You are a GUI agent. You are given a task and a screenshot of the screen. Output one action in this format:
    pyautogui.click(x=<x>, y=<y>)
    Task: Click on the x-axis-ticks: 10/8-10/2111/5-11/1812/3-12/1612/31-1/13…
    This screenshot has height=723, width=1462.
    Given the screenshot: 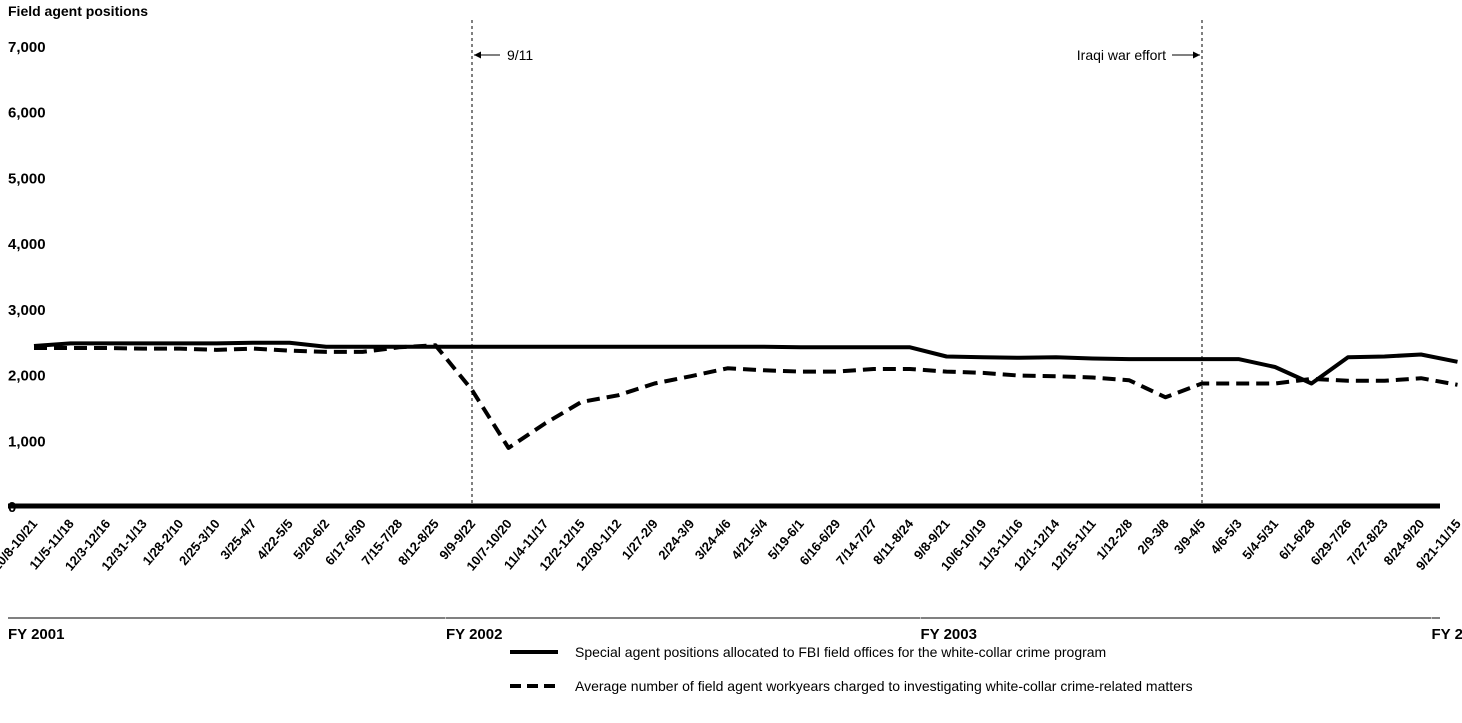 What is the action you would take?
    pyautogui.click(x=731, y=545)
    